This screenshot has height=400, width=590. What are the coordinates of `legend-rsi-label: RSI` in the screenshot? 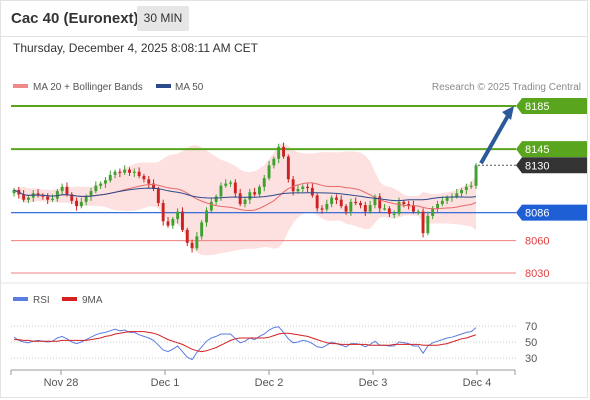 It's located at (41, 300).